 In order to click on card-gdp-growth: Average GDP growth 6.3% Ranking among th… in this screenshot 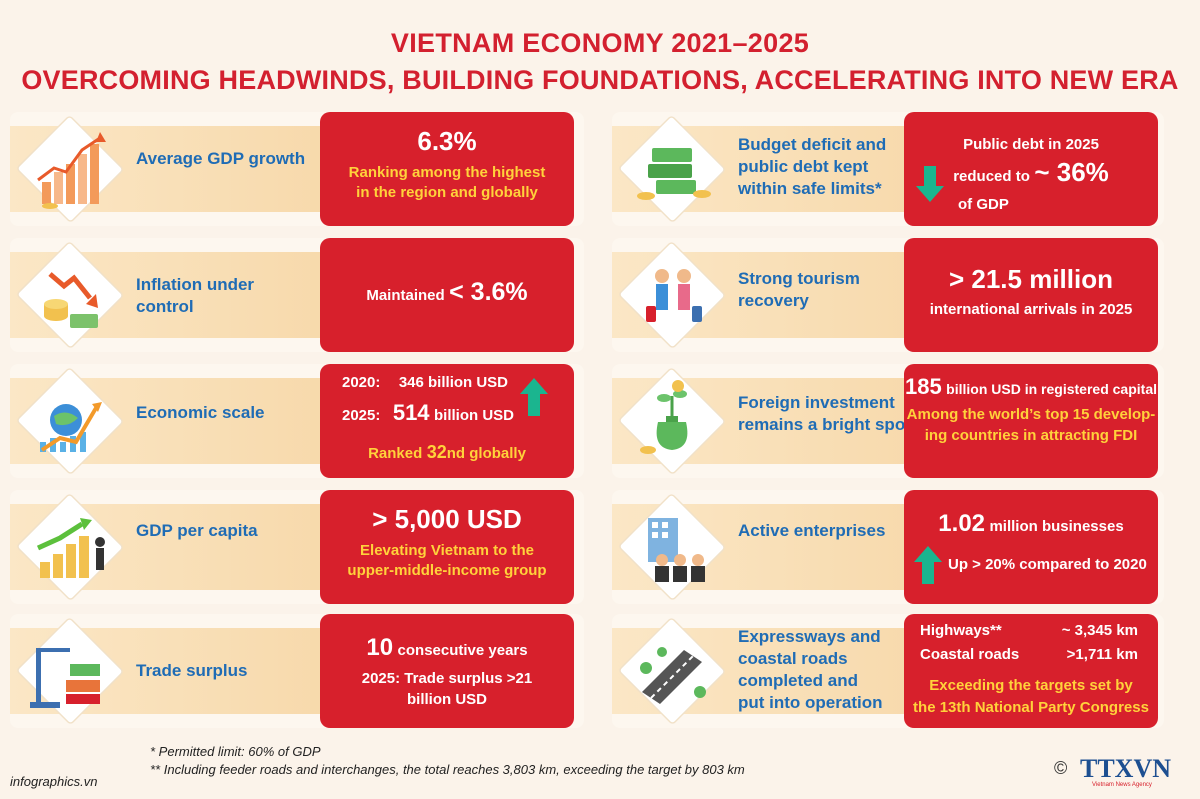, I will do `click(297, 169)`.